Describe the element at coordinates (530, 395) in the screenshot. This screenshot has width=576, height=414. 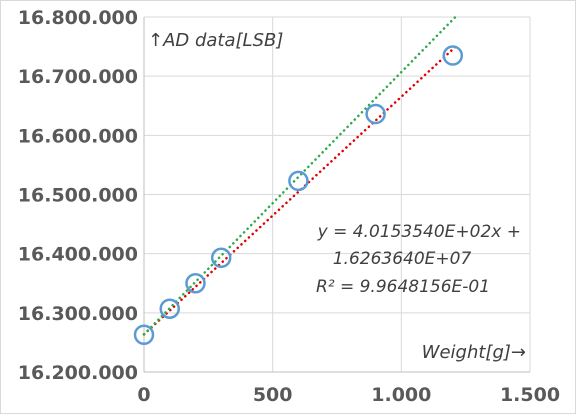
I see `x-tick-label: 1.500` at that location.